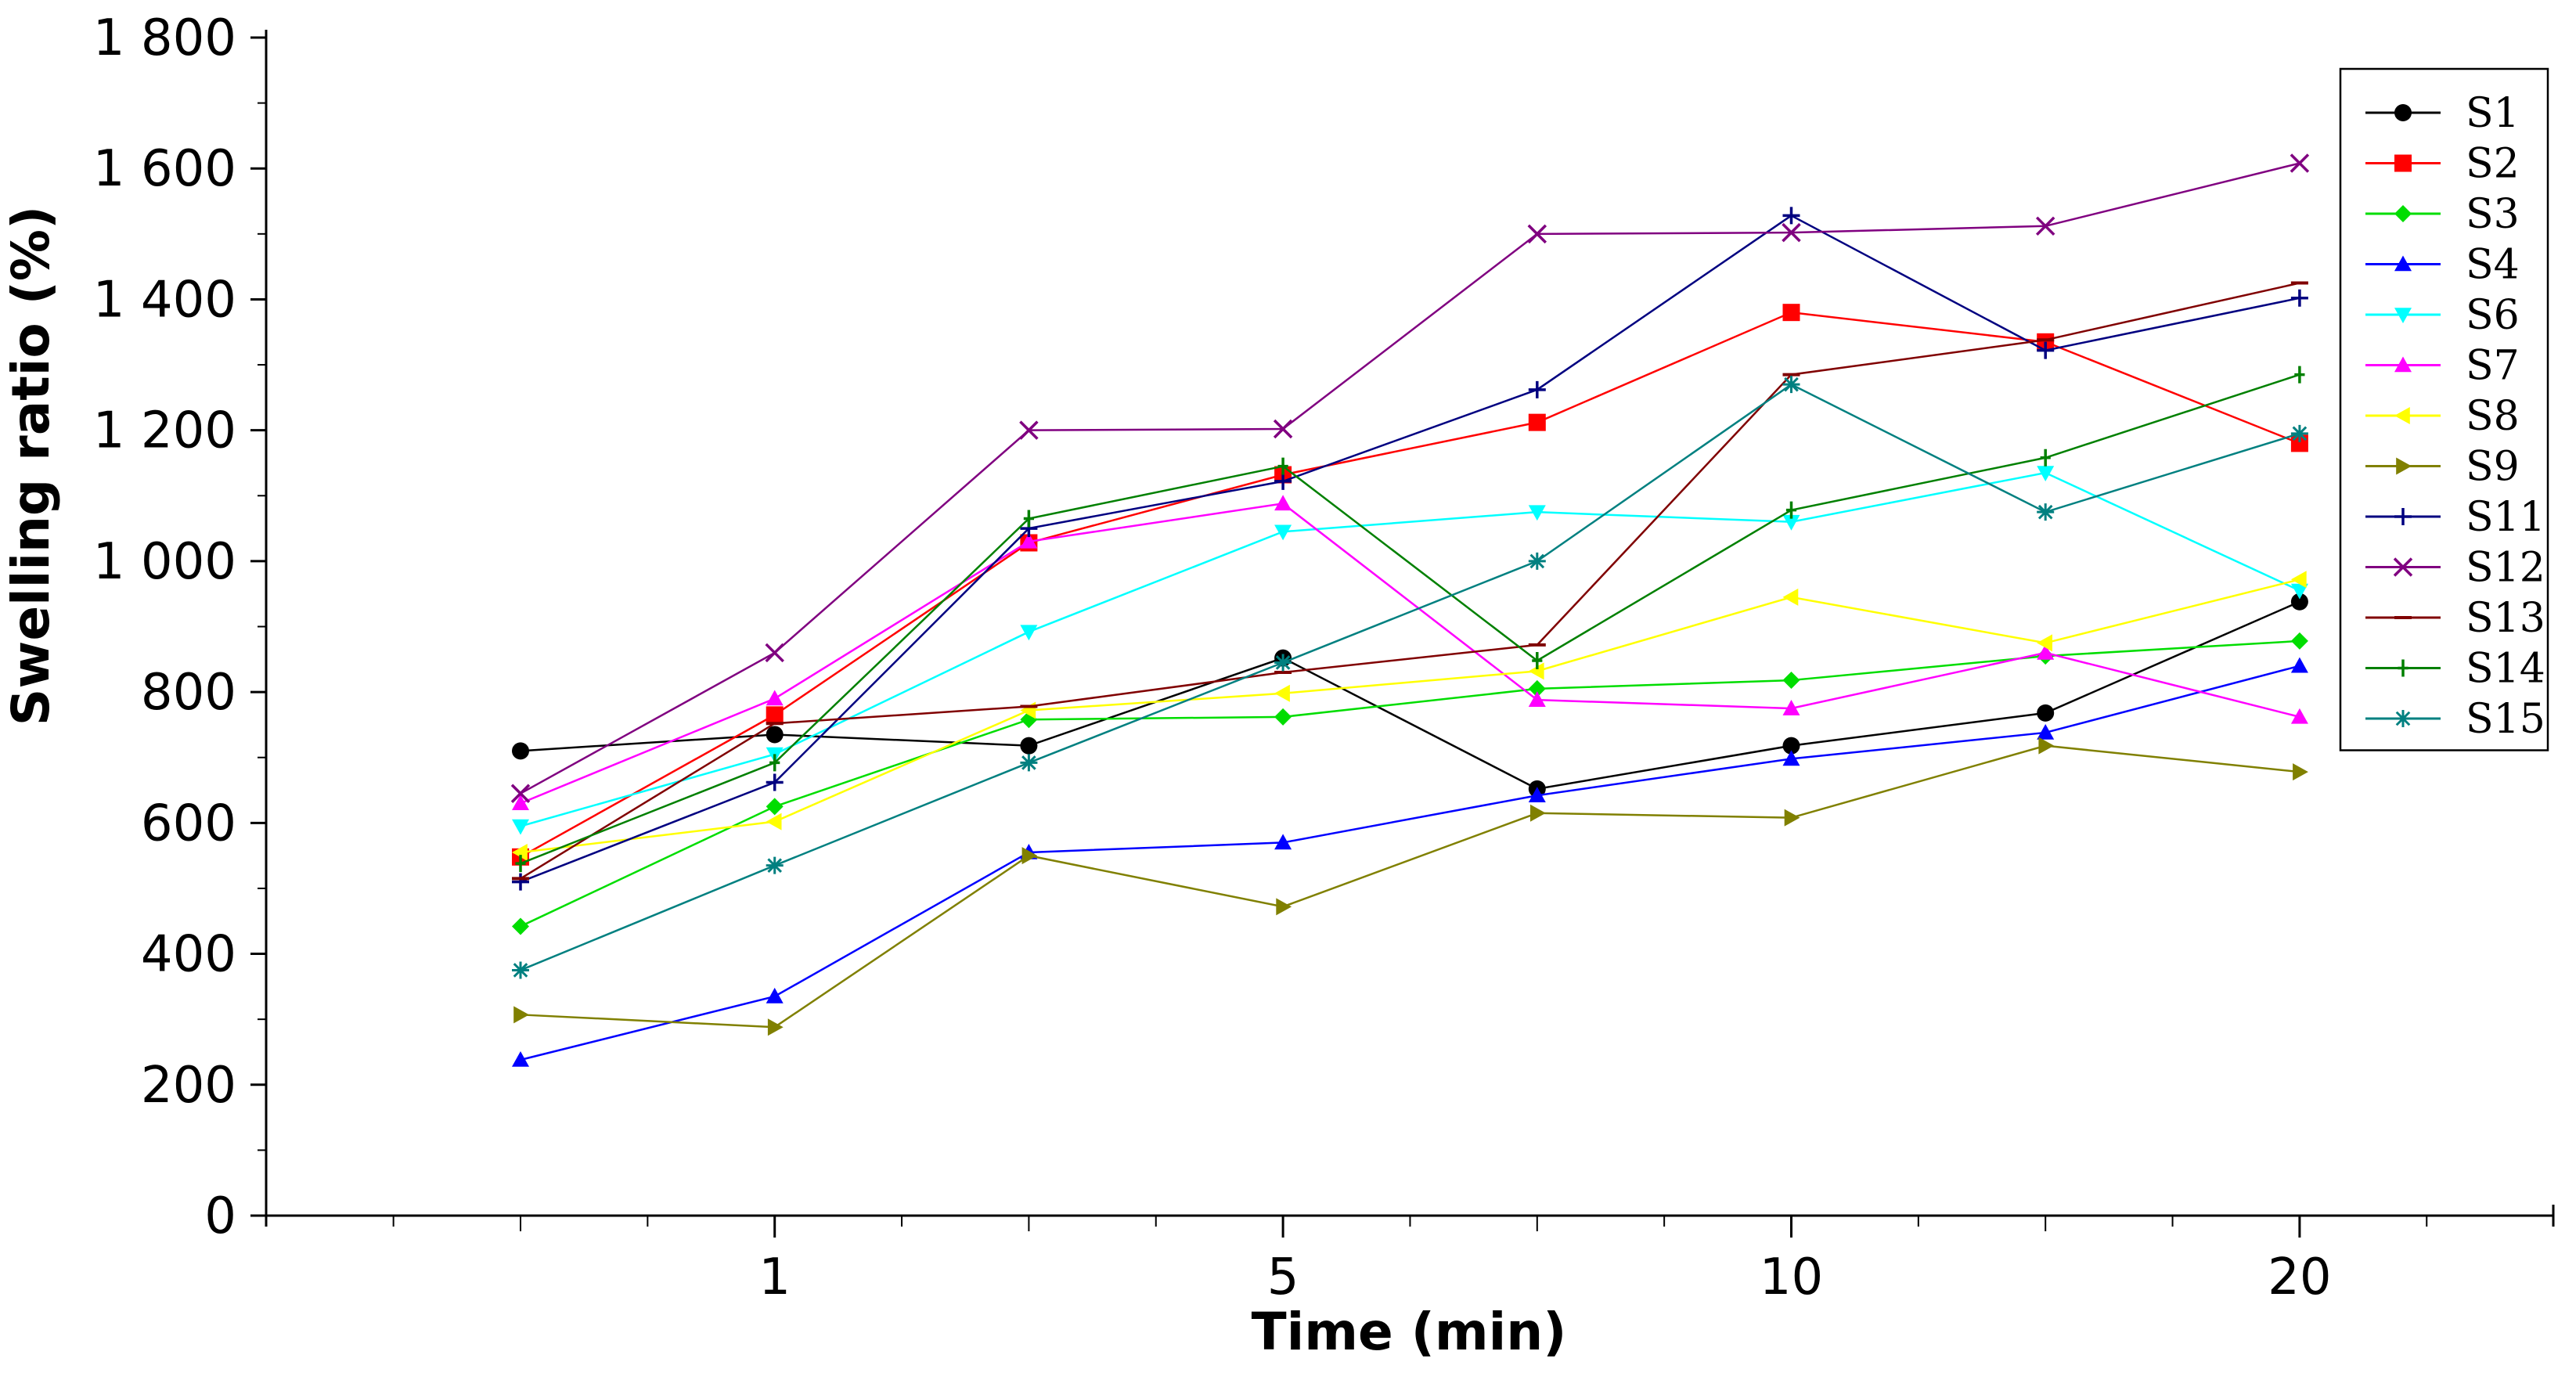 The height and width of the screenshot is (1380, 2576). Describe the element at coordinates (1283, 1277) in the screenshot. I see `x-tick-label: 5` at that location.